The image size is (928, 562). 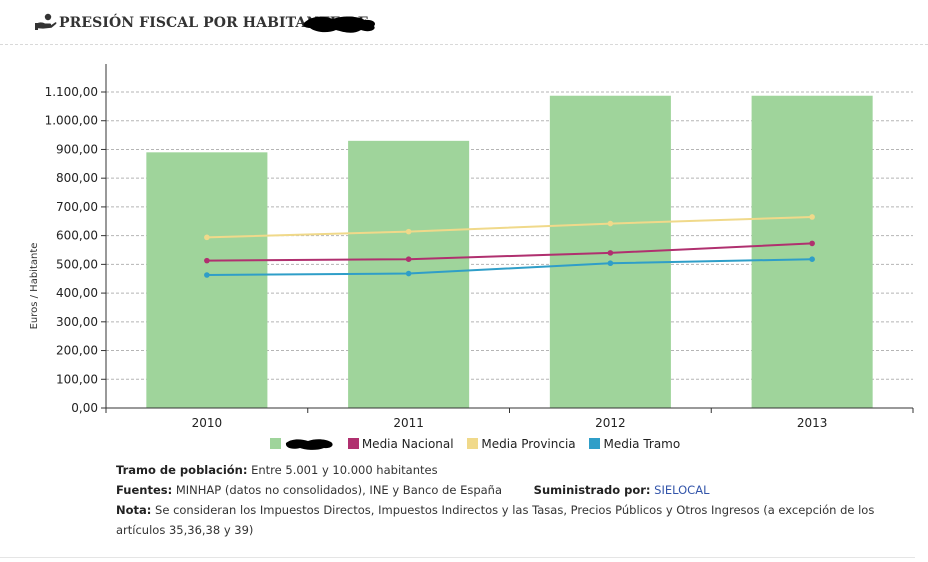 What do you see at coordinates (134, 510) in the screenshot?
I see `nota-label: Nota:` at bounding box center [134, 510].